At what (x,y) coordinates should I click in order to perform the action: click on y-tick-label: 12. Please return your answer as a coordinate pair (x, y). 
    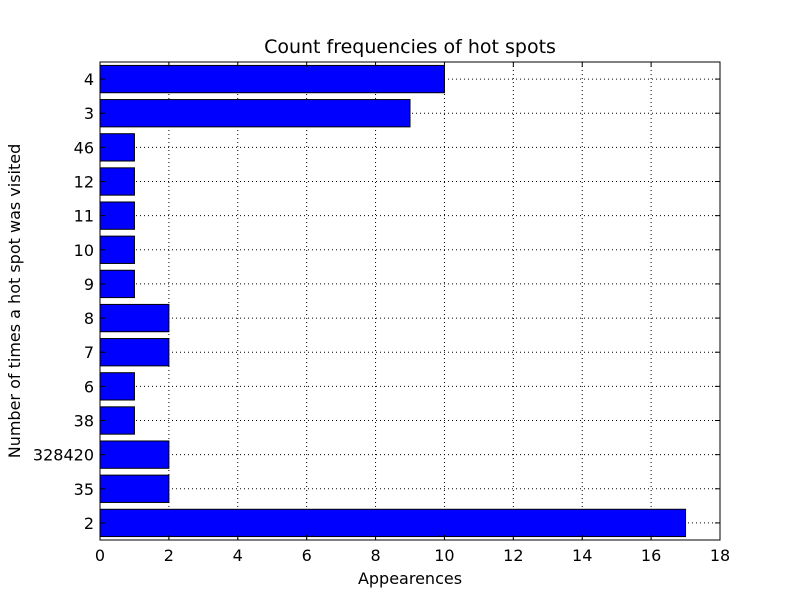
    Looking at the image, I should click on (84, 182).